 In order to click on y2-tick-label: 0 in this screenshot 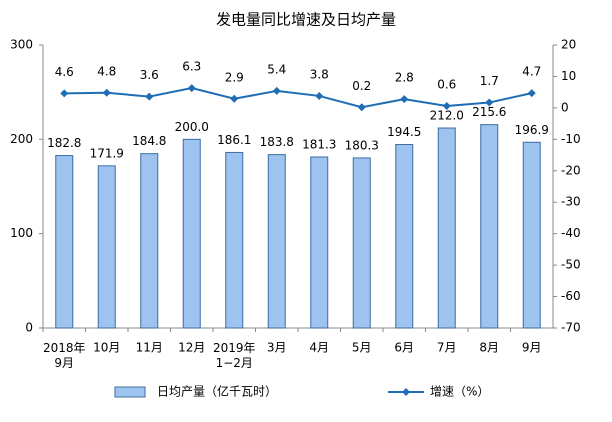, I will do `click(565, 107)`.